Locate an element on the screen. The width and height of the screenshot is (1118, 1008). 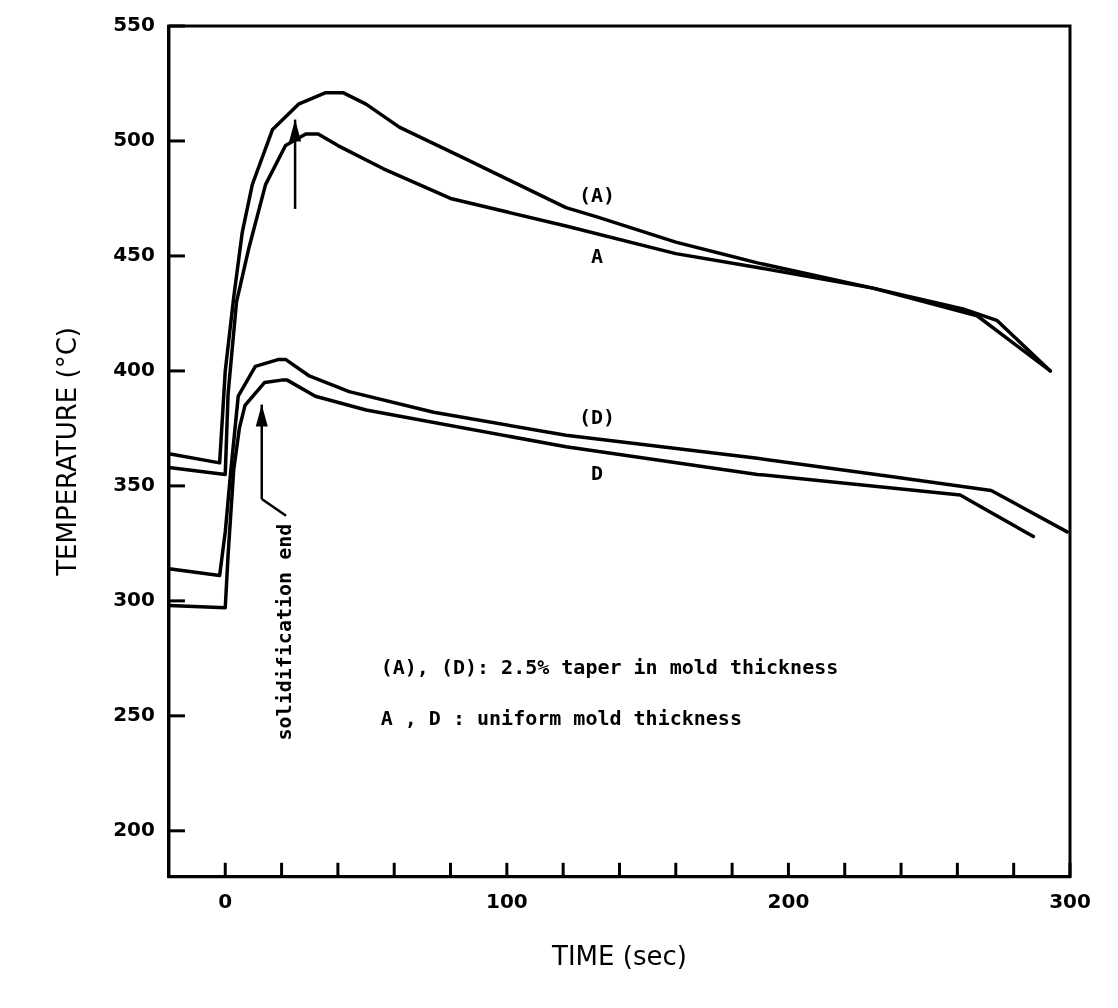
annotation: solidification end is located at coordinates (284, 632).